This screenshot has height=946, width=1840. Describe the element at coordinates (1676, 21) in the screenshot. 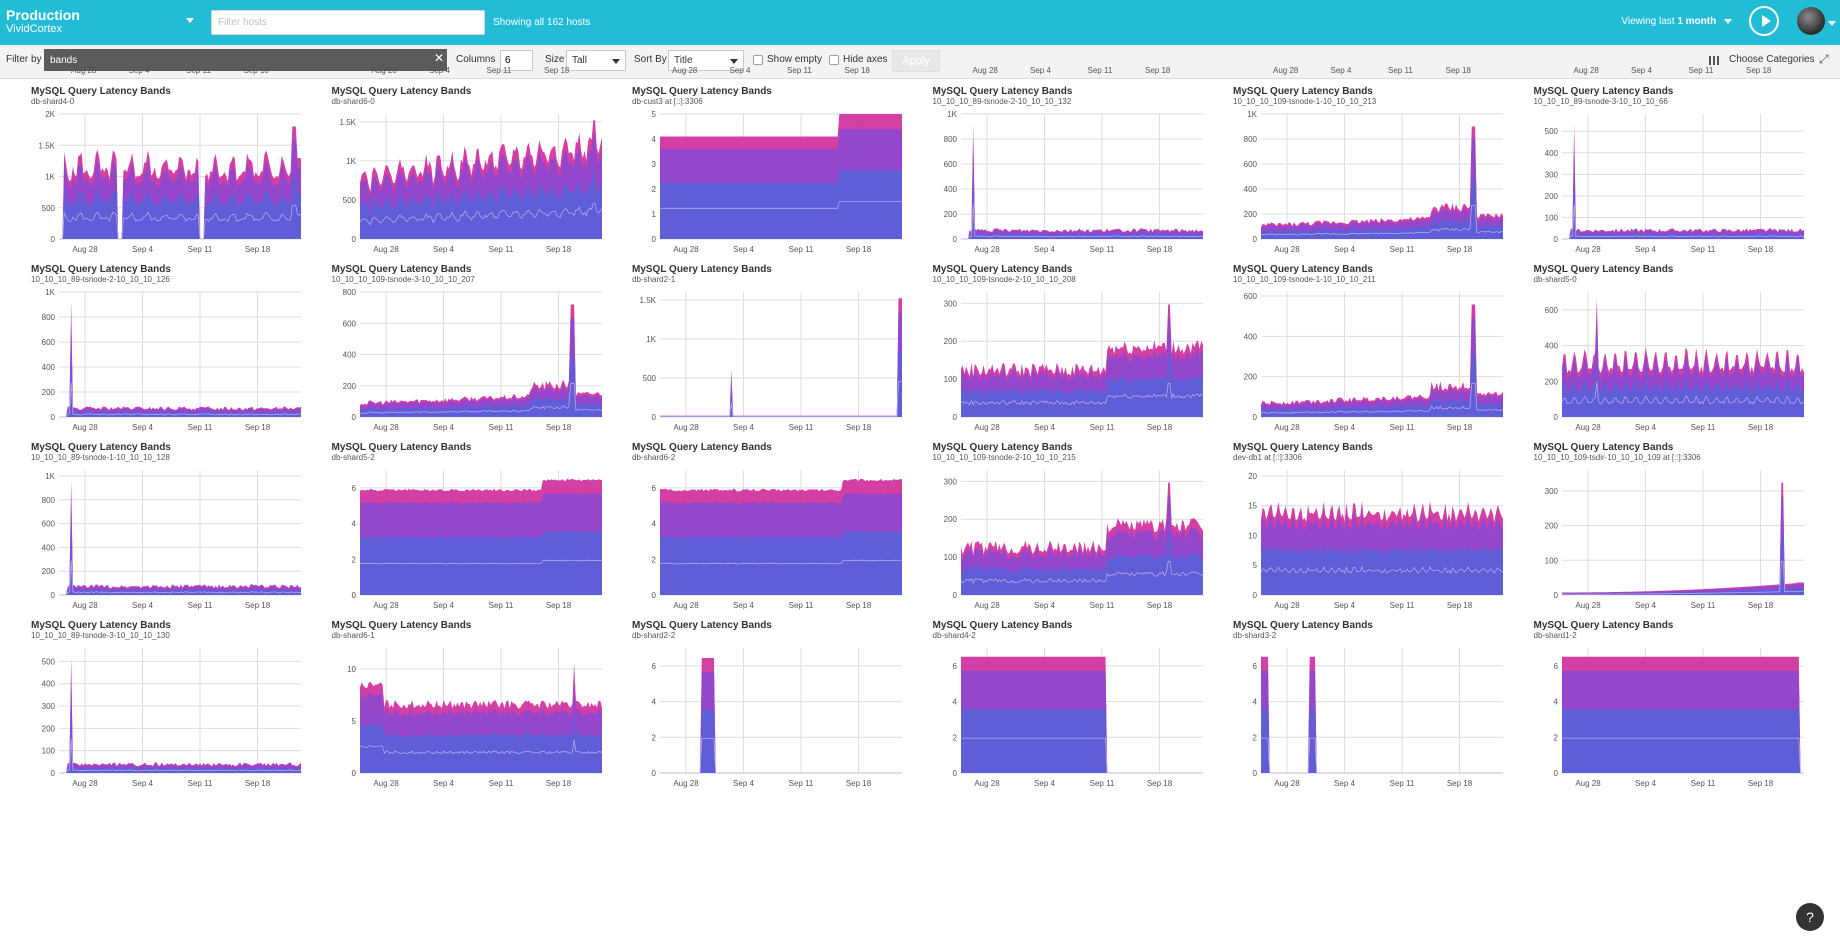

I see `time-range-selector: Viewing last 1 month` at that location.